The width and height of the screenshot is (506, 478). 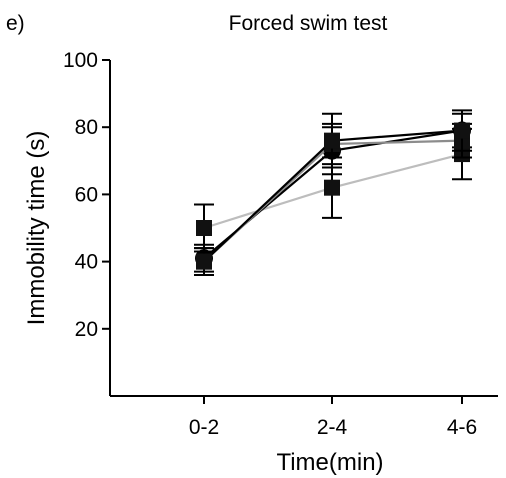 I want to click on y-tick-label: 80, so click(x=86, y=127).